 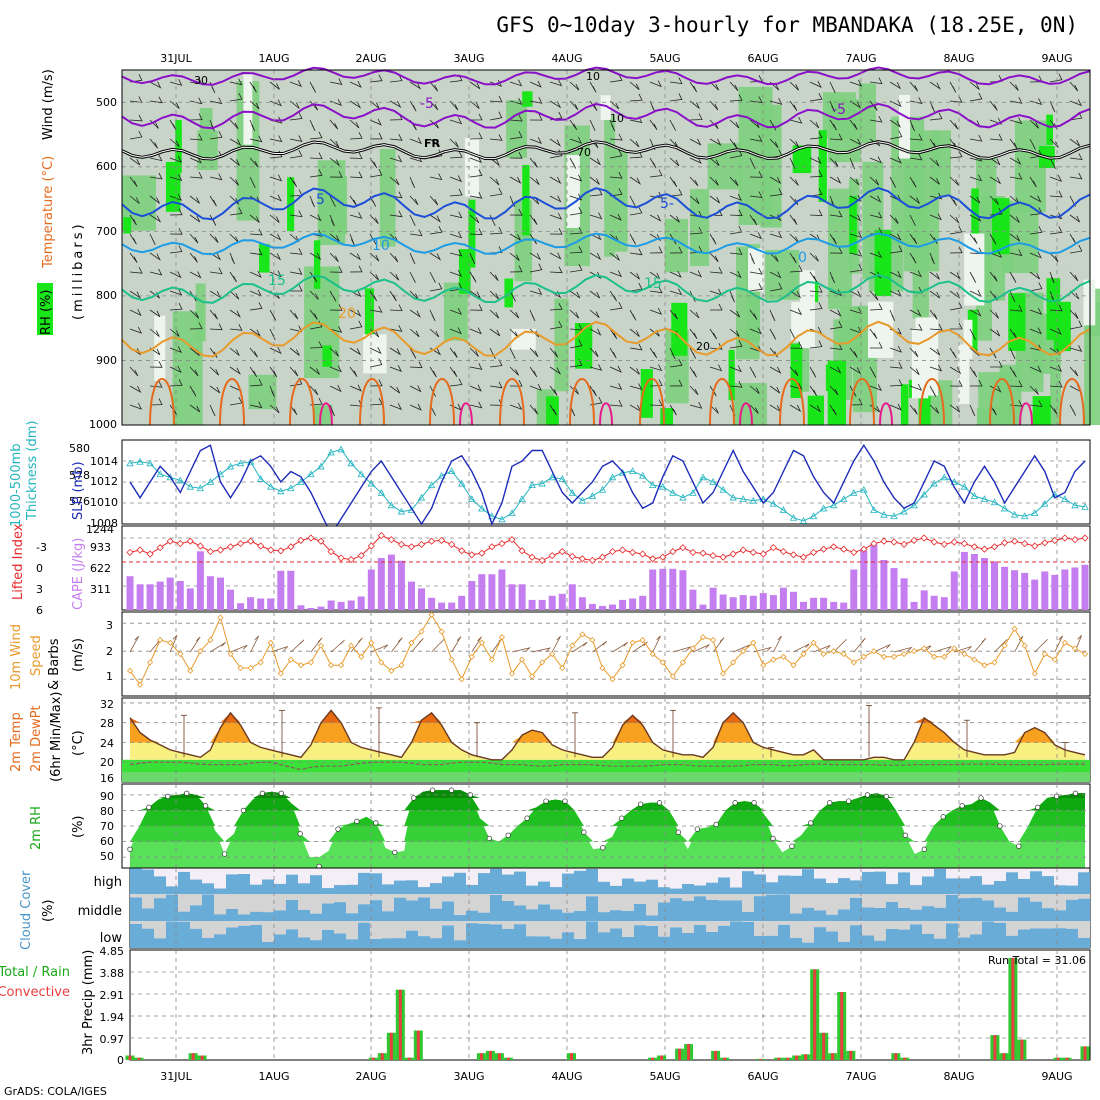 What do you see at coordinates (35, 992) in the screenshot?
I see `precip-convective-label: Convective` at bounding box center [35, 992].